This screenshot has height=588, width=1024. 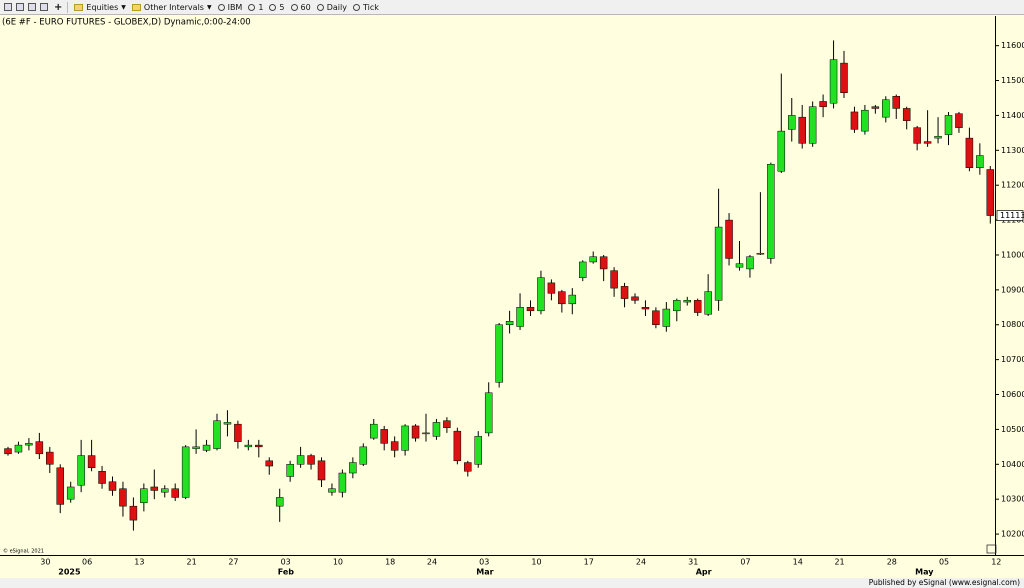 I want to click on x-tick-label: 14, so click(x=798, y=562).